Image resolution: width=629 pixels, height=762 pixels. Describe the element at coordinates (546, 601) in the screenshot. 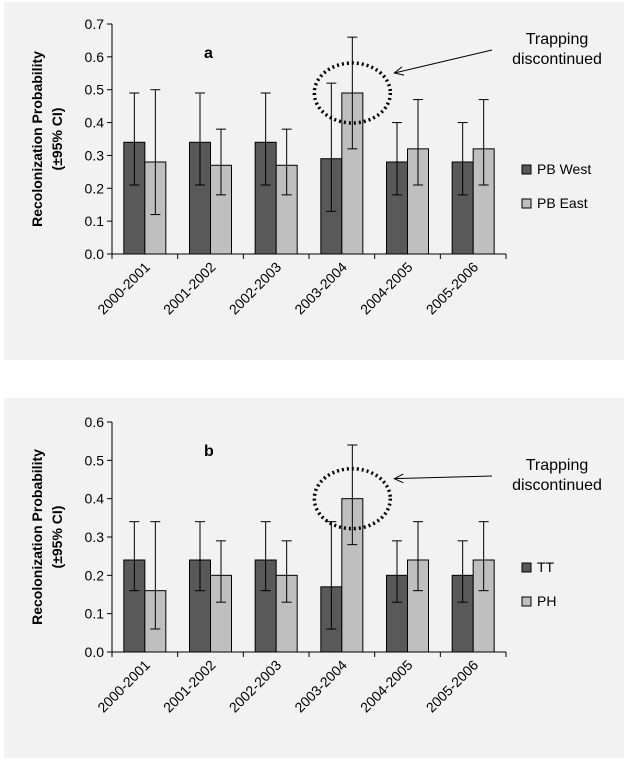

I see `legend-label: PH` at that location.